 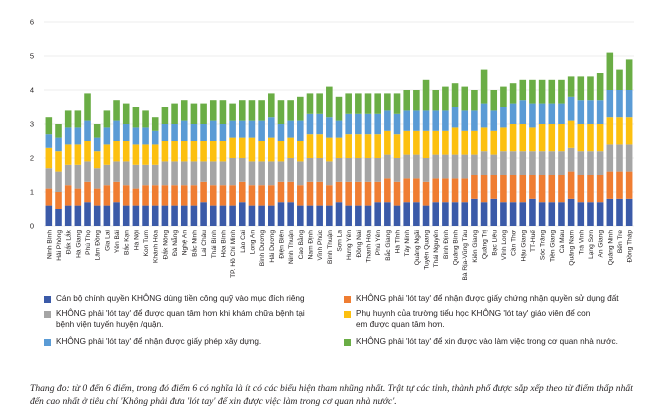 What do you see at coordinates (378, 243) in the screenshot?
I see `x-tick-label: Phú Yên` at bounding box center [378, 243].